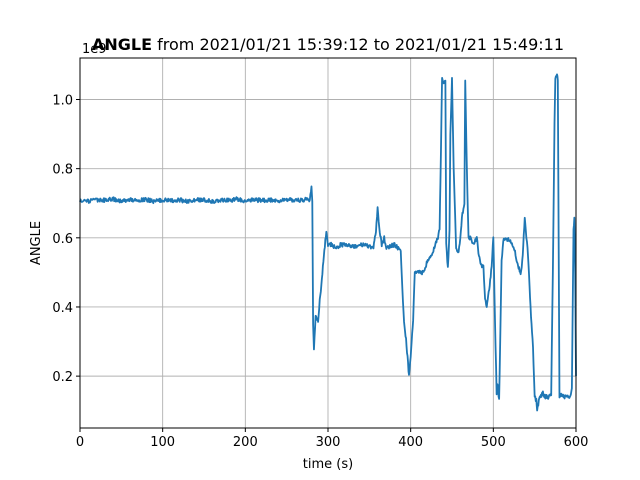  Describe the element at coordinates (245, 442) in the screenshot. I see `x-tick-label: 200` at that location.